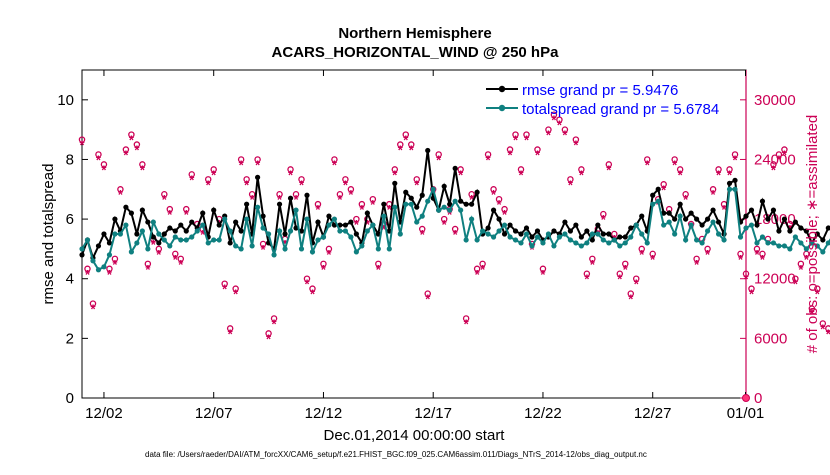  I want to click on x-tick-label: 12/07, so click(214, 413).